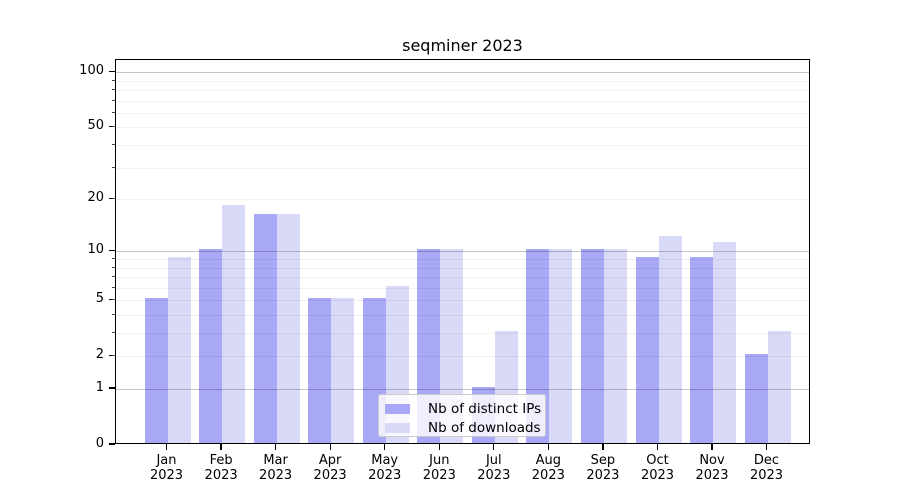  I want to click on legend-label-distinct-ips: Nb of distinct IPs, so click(485, 408).